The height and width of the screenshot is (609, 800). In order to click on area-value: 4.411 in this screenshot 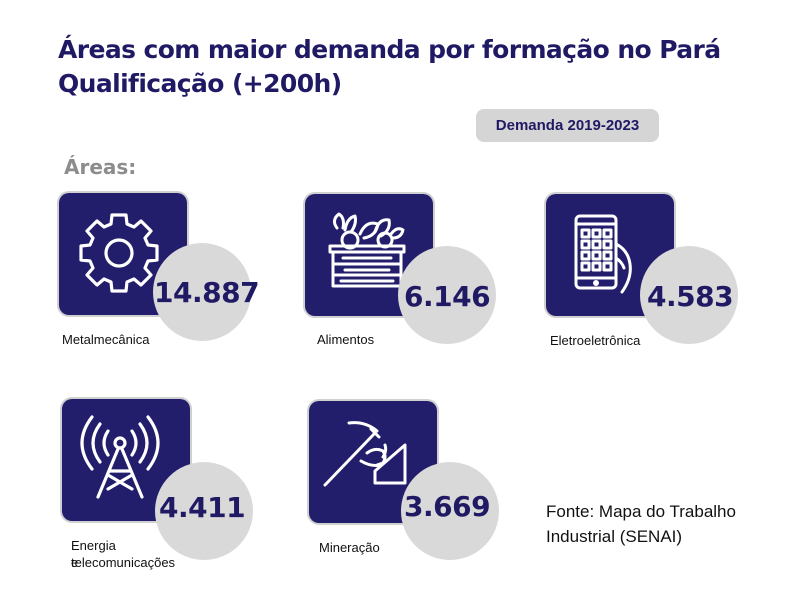, I will do `click(202, 507)`.